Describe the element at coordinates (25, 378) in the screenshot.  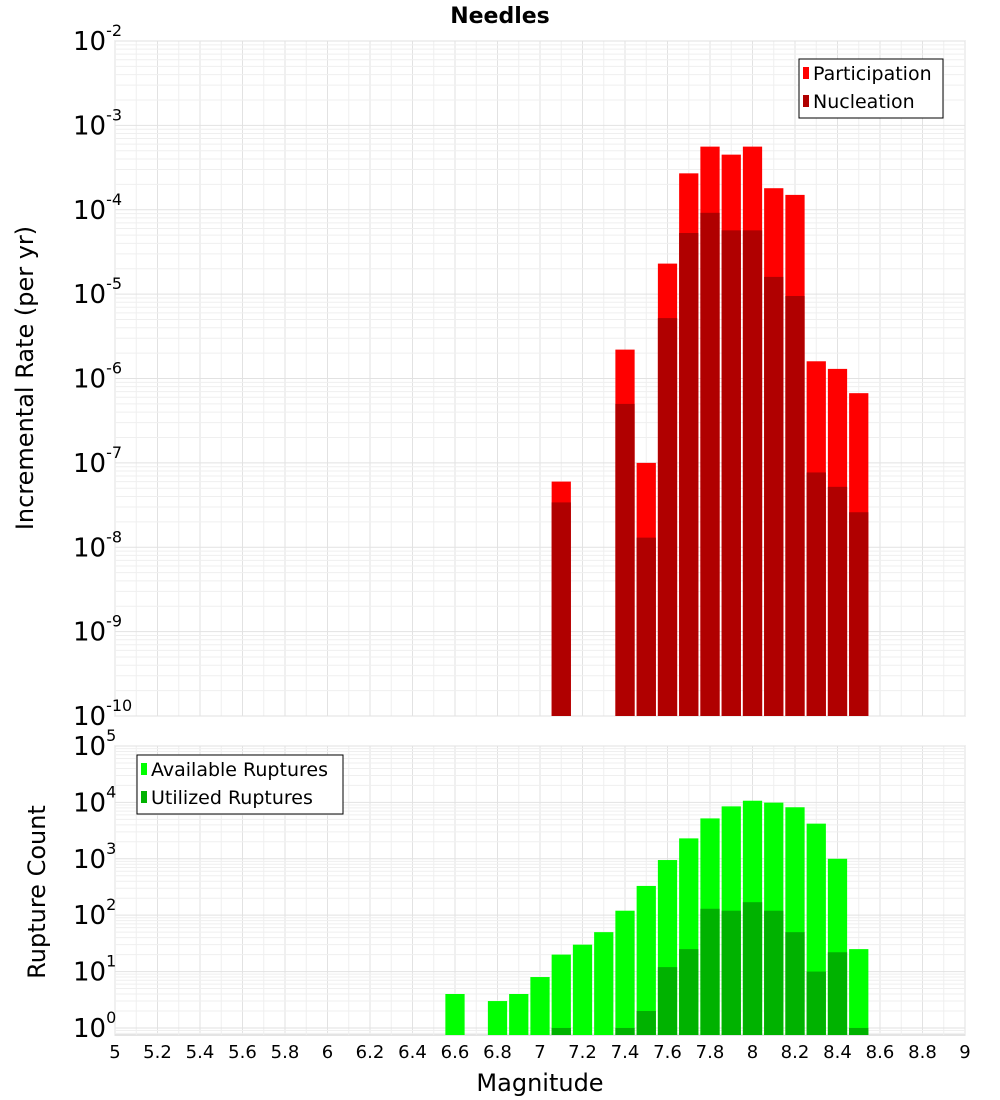
I see `rate-y-axis-label: Incremental Rate (per yr)` at that location.